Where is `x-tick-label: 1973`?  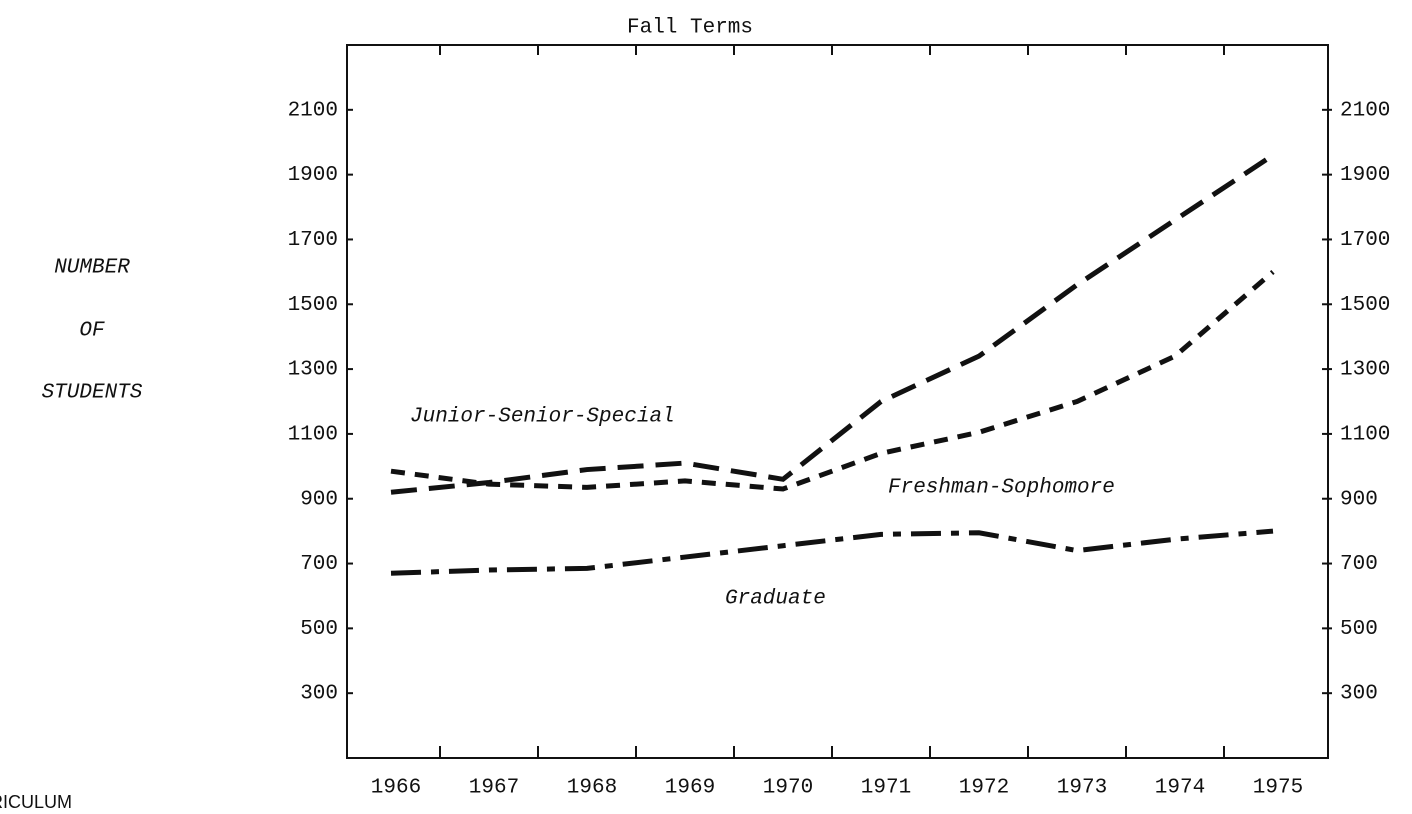
x-tick-label: 1973 is located at coordinates (1082, 788).